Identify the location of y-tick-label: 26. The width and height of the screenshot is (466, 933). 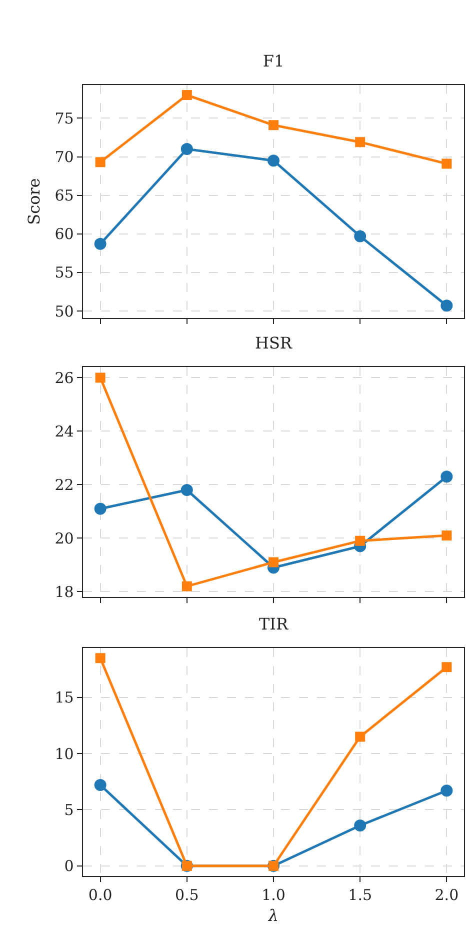
(64, 377).